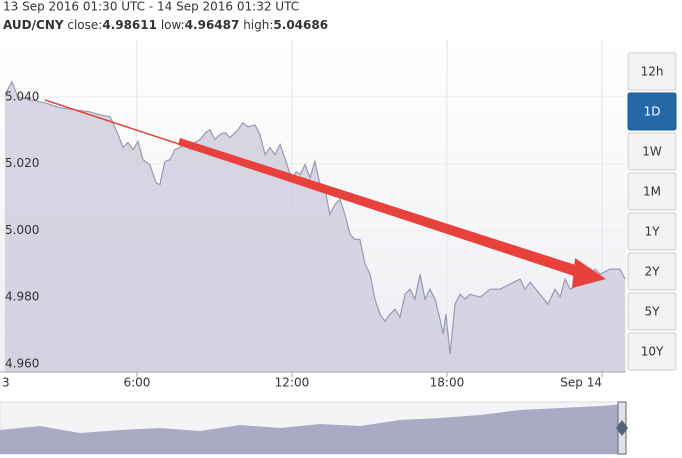 This screenshot has width=682, height=458. I want to click on low-label: low:, so click(173, 25).